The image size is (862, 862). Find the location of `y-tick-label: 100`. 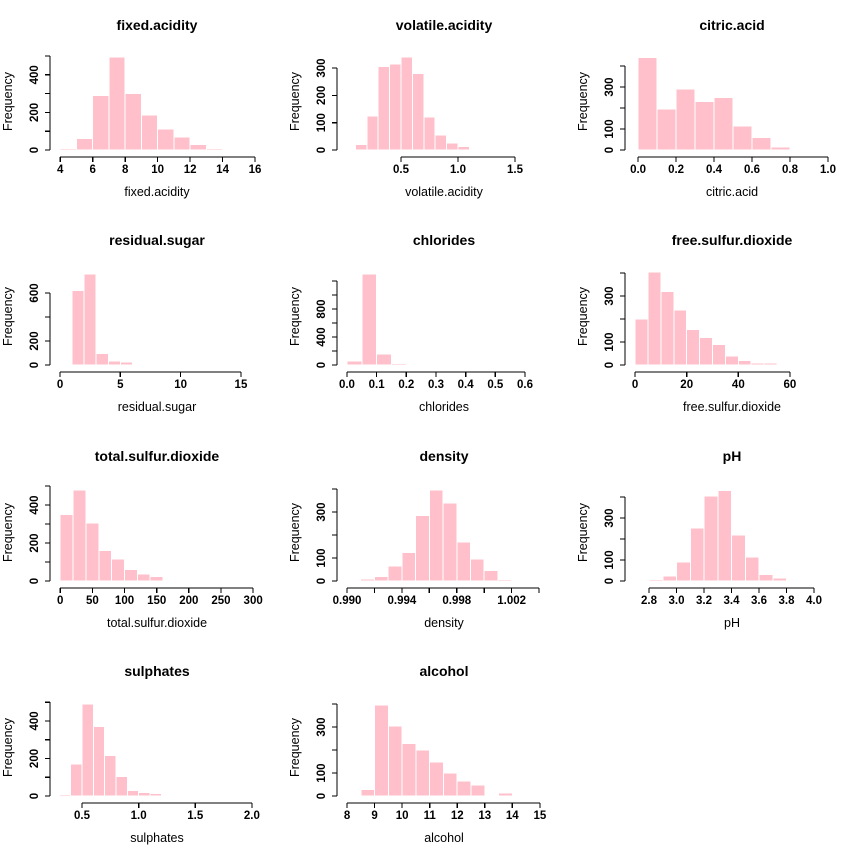

y-tick-label: 100 is located at coordinates (610, 559).